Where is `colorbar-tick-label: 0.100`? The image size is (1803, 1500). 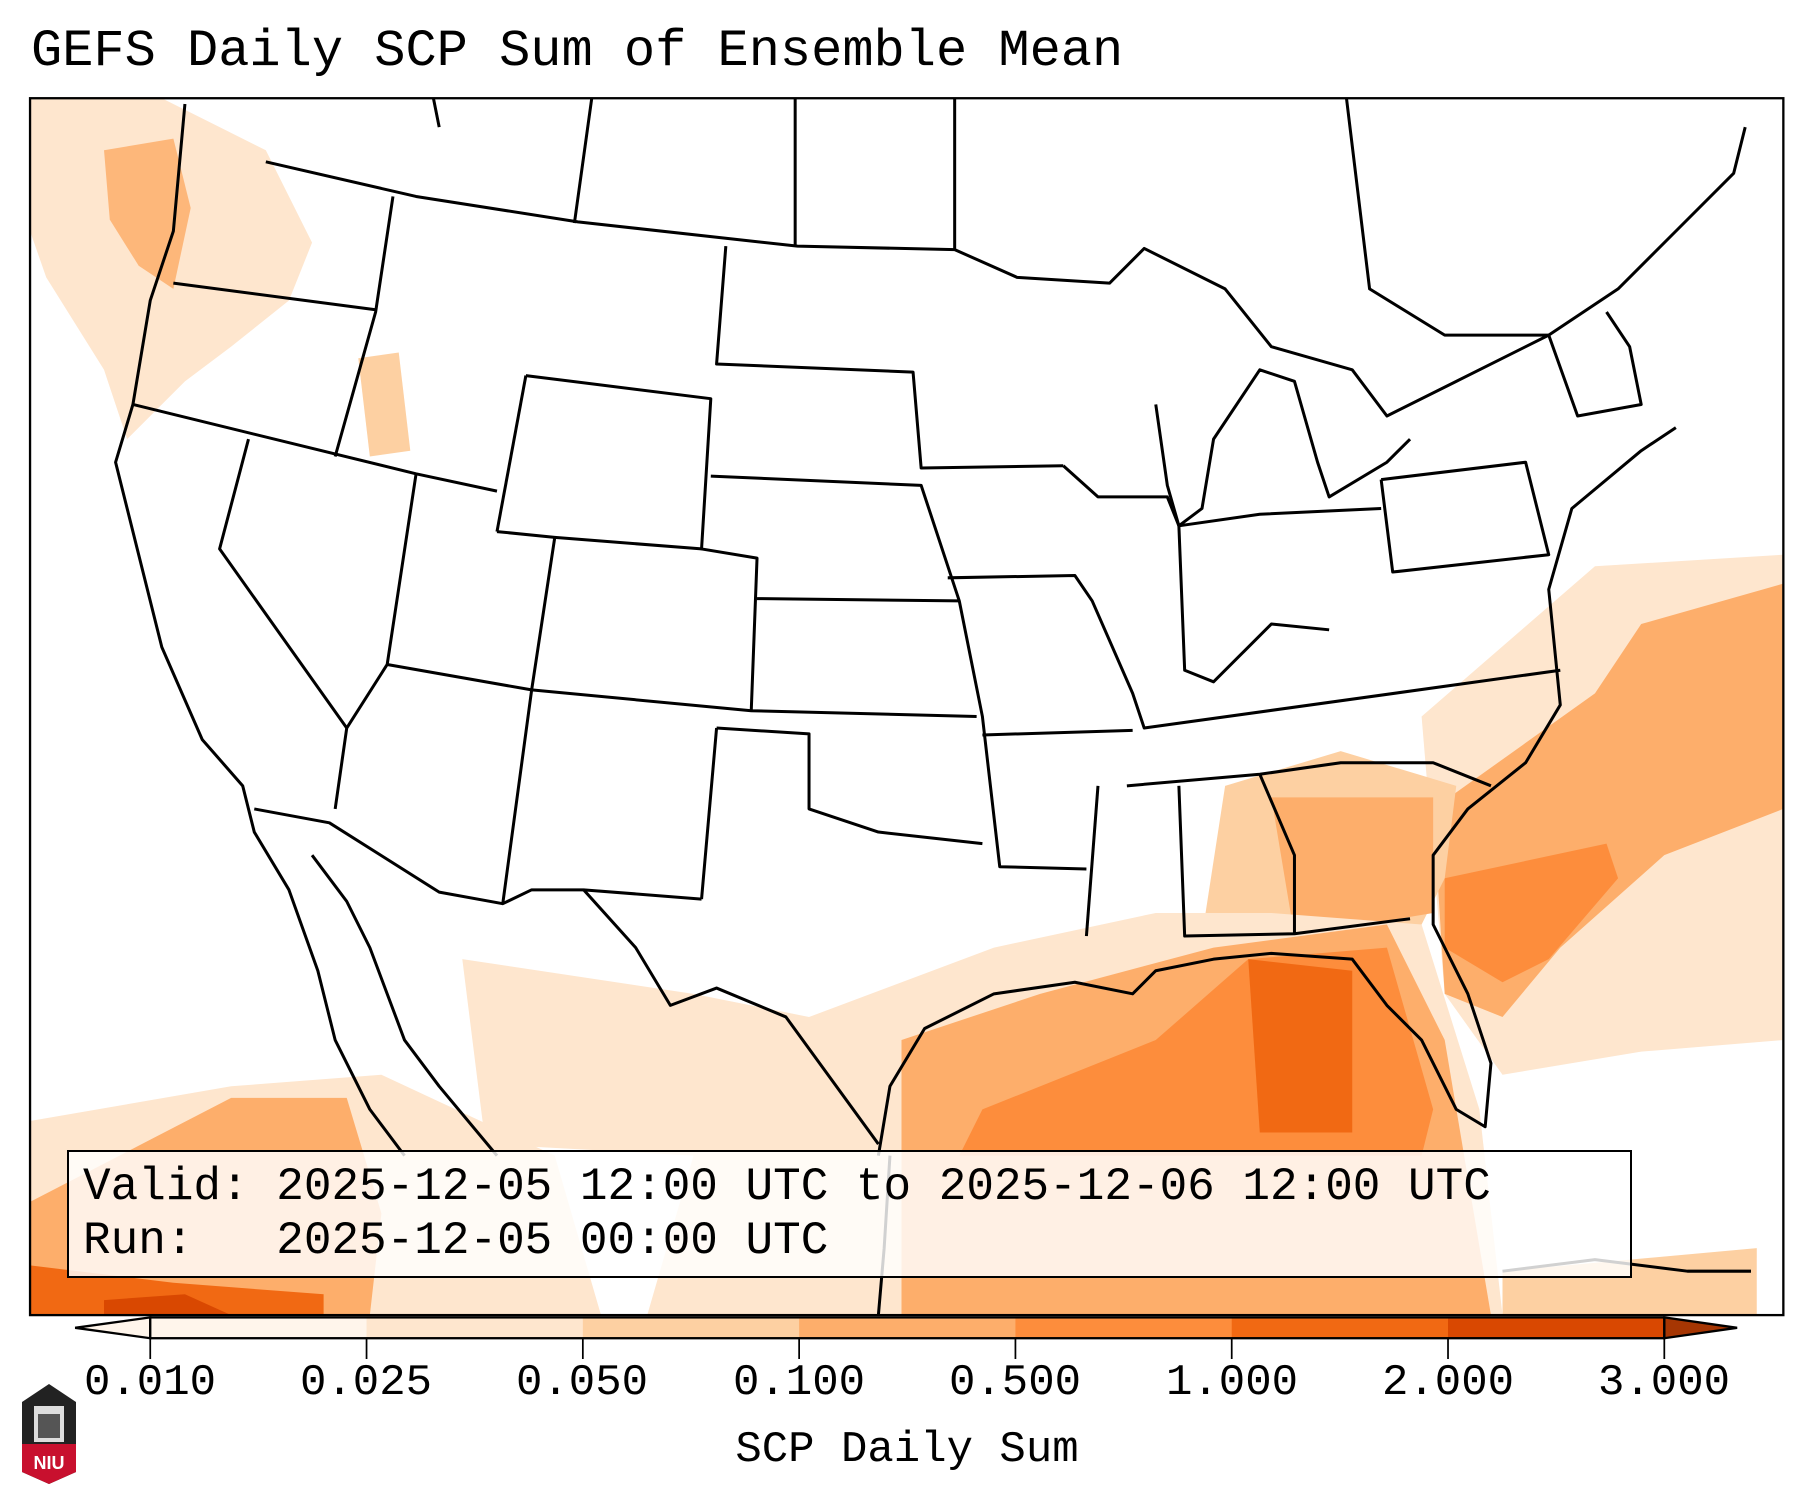
colorbar-tick-label: 0.100 is located at coordinates (799, 1383).